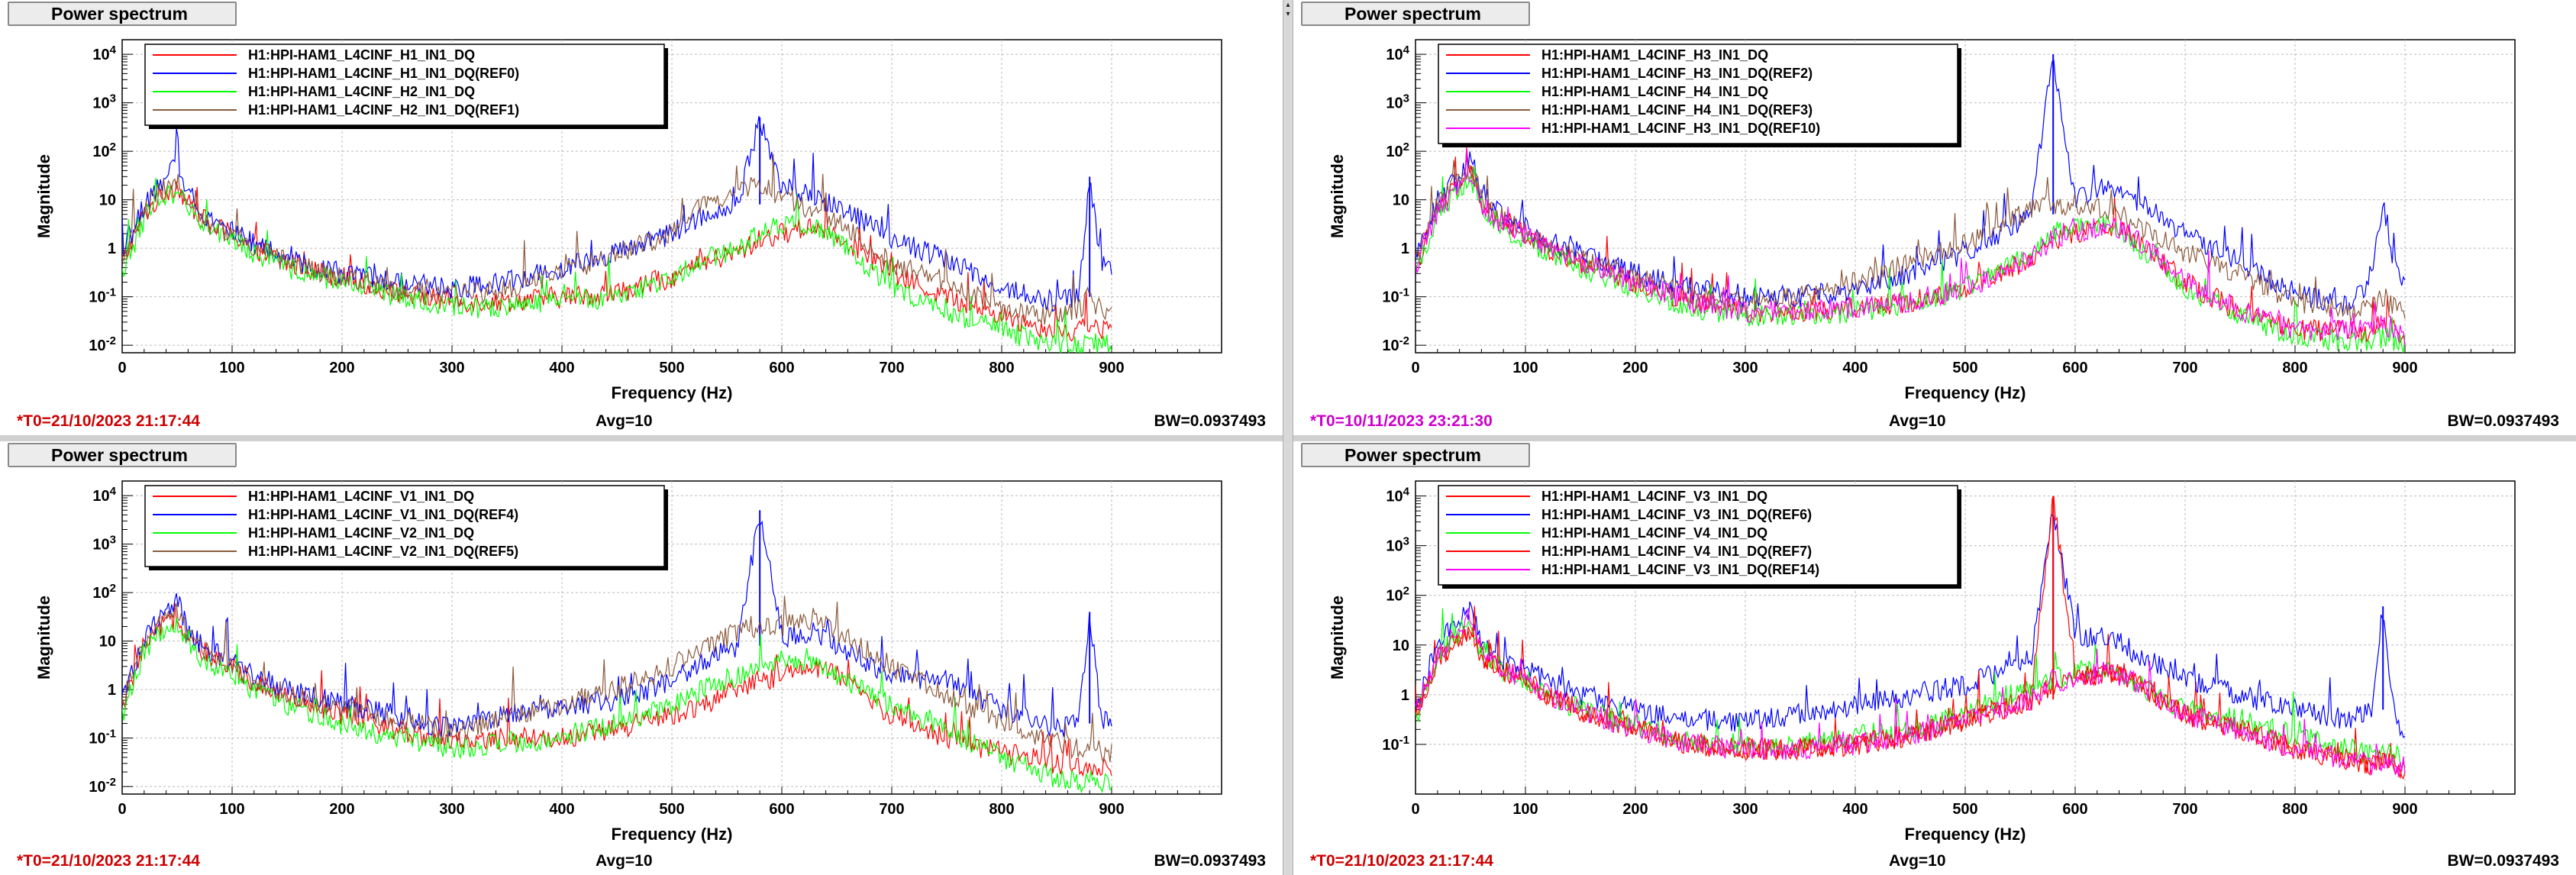 The image size is (2576, 875). I want to click on legend-entry: H1:HPI-HAM1_L4CINF_H4_IN1_DQ(REF3), so click(1677, 110).